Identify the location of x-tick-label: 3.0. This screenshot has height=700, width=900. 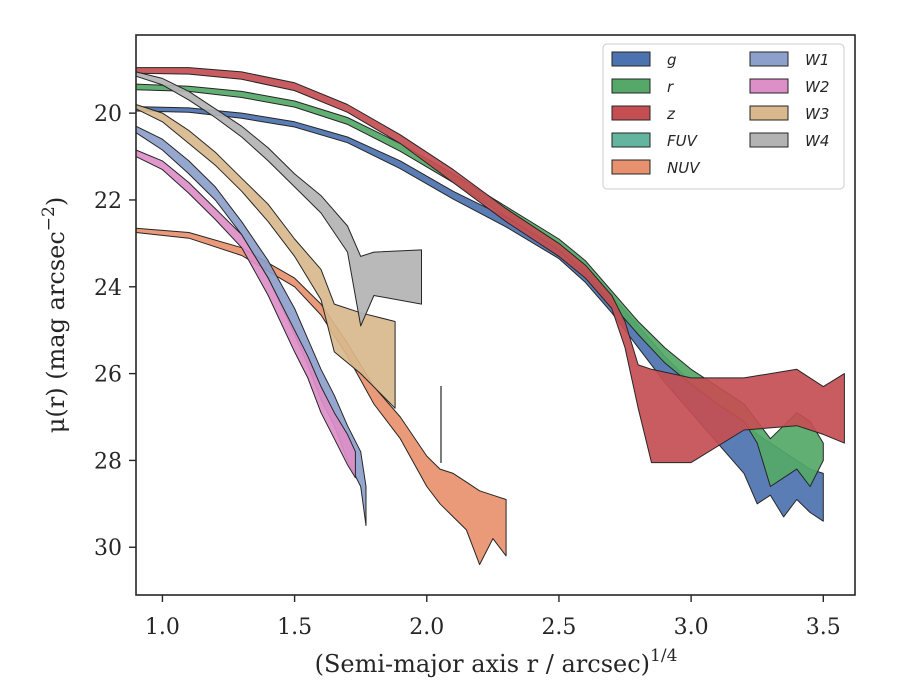
(691, 627).